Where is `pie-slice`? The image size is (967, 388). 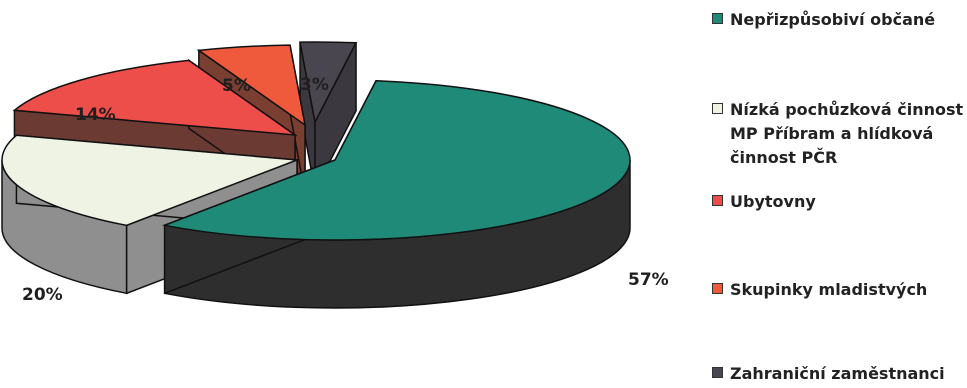 pie-slice is located at coordinates (328, 116).